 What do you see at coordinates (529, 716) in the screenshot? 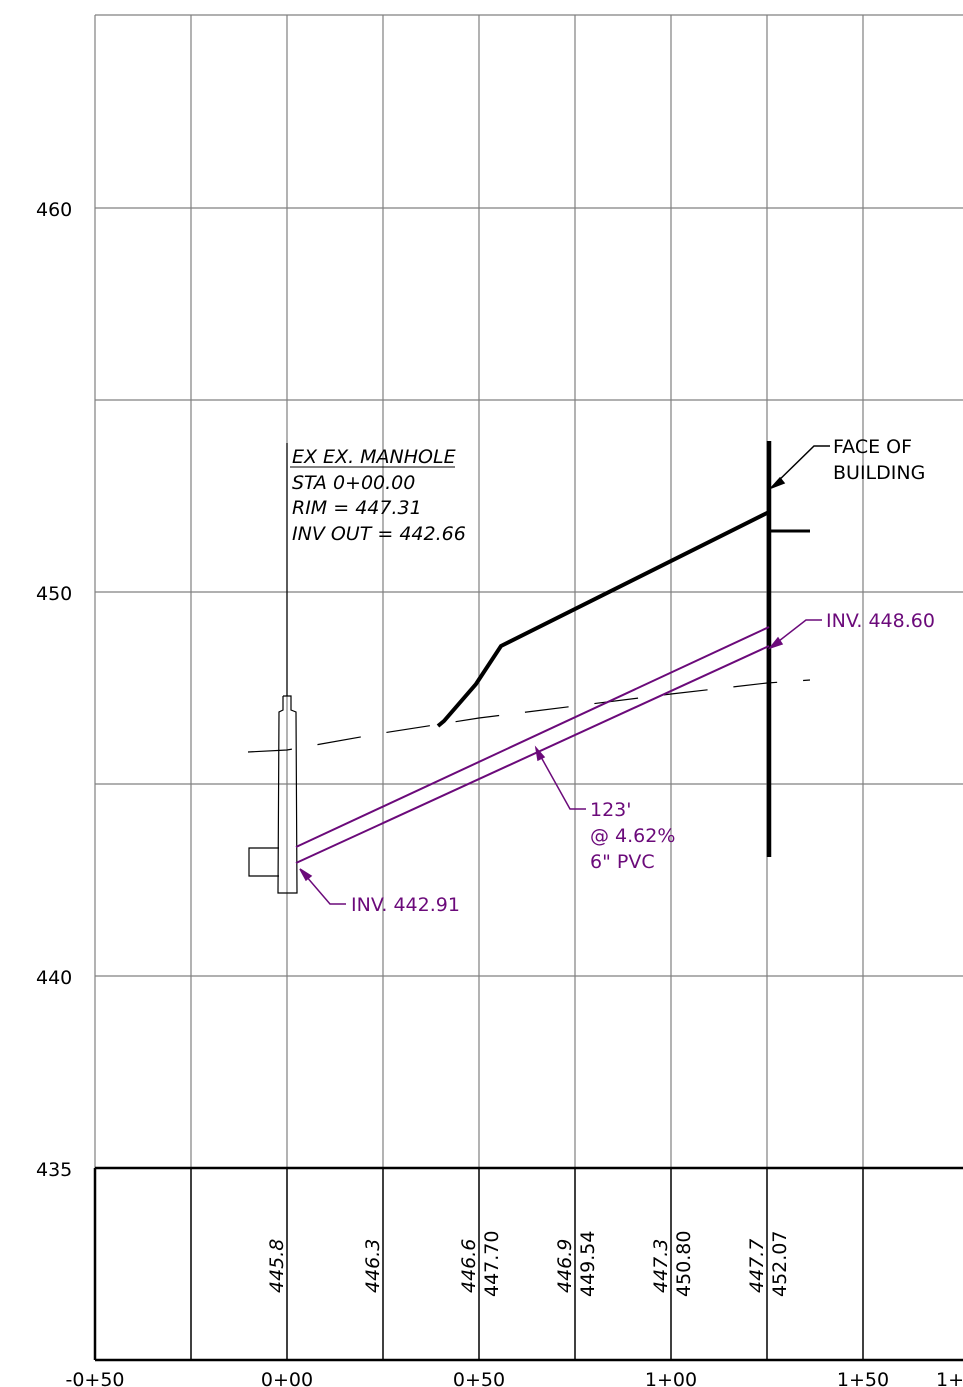
I see `existing-ground-line` at bounding box center [529, 716].